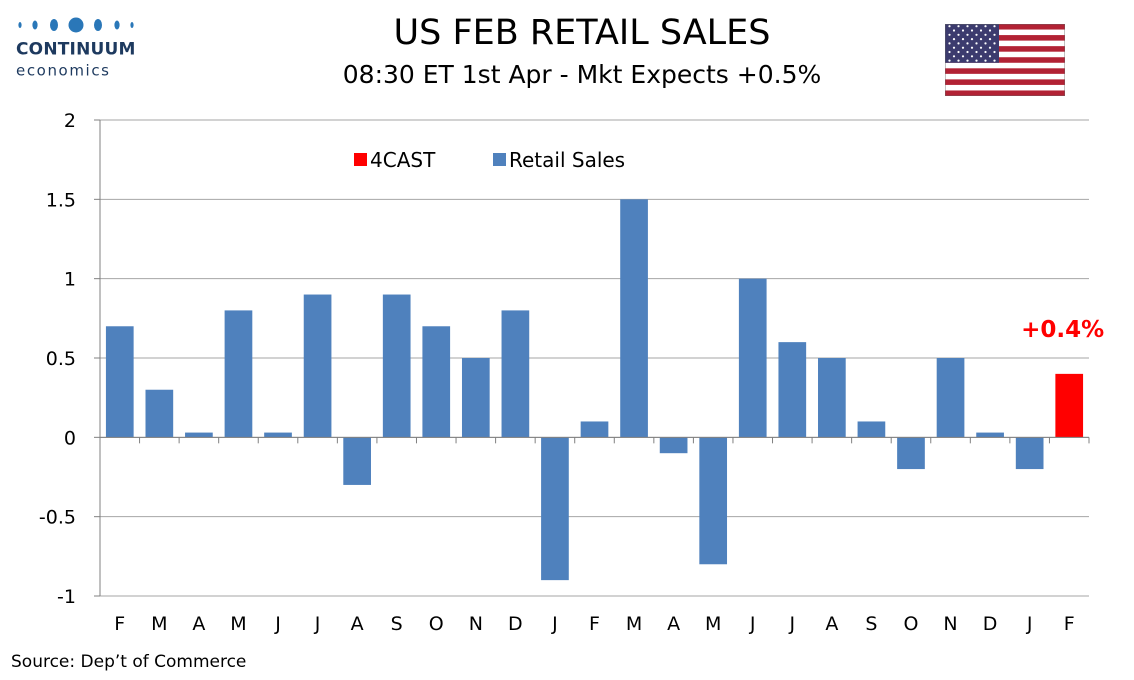  What do you see at coordinates (1062, 330) in the screenshot?
I see `forecast-annotation: +0.4%` at bounding box center [1062, 330].